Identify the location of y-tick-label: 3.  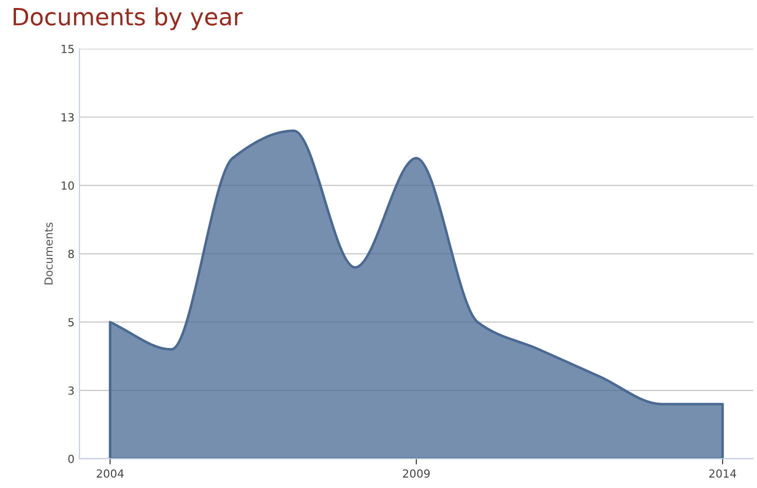
(71, 390).